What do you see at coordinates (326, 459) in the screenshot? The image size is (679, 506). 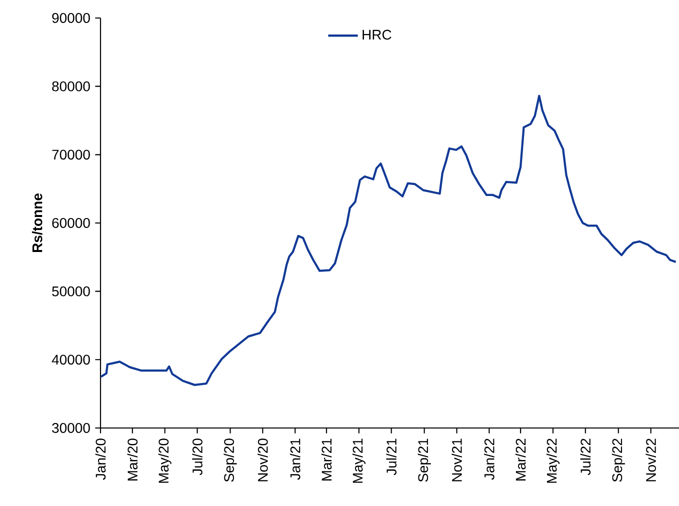 I see `x-tick-label: Mar/21` at bounding box center [326, 459].